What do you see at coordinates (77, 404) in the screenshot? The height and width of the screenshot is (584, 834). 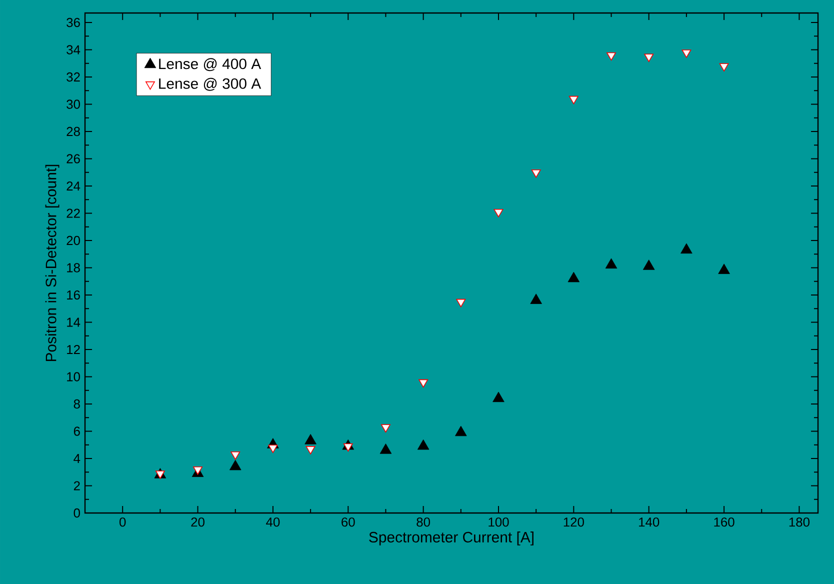 I see `y-tick-label: 8` at bounding box center [77, 404].